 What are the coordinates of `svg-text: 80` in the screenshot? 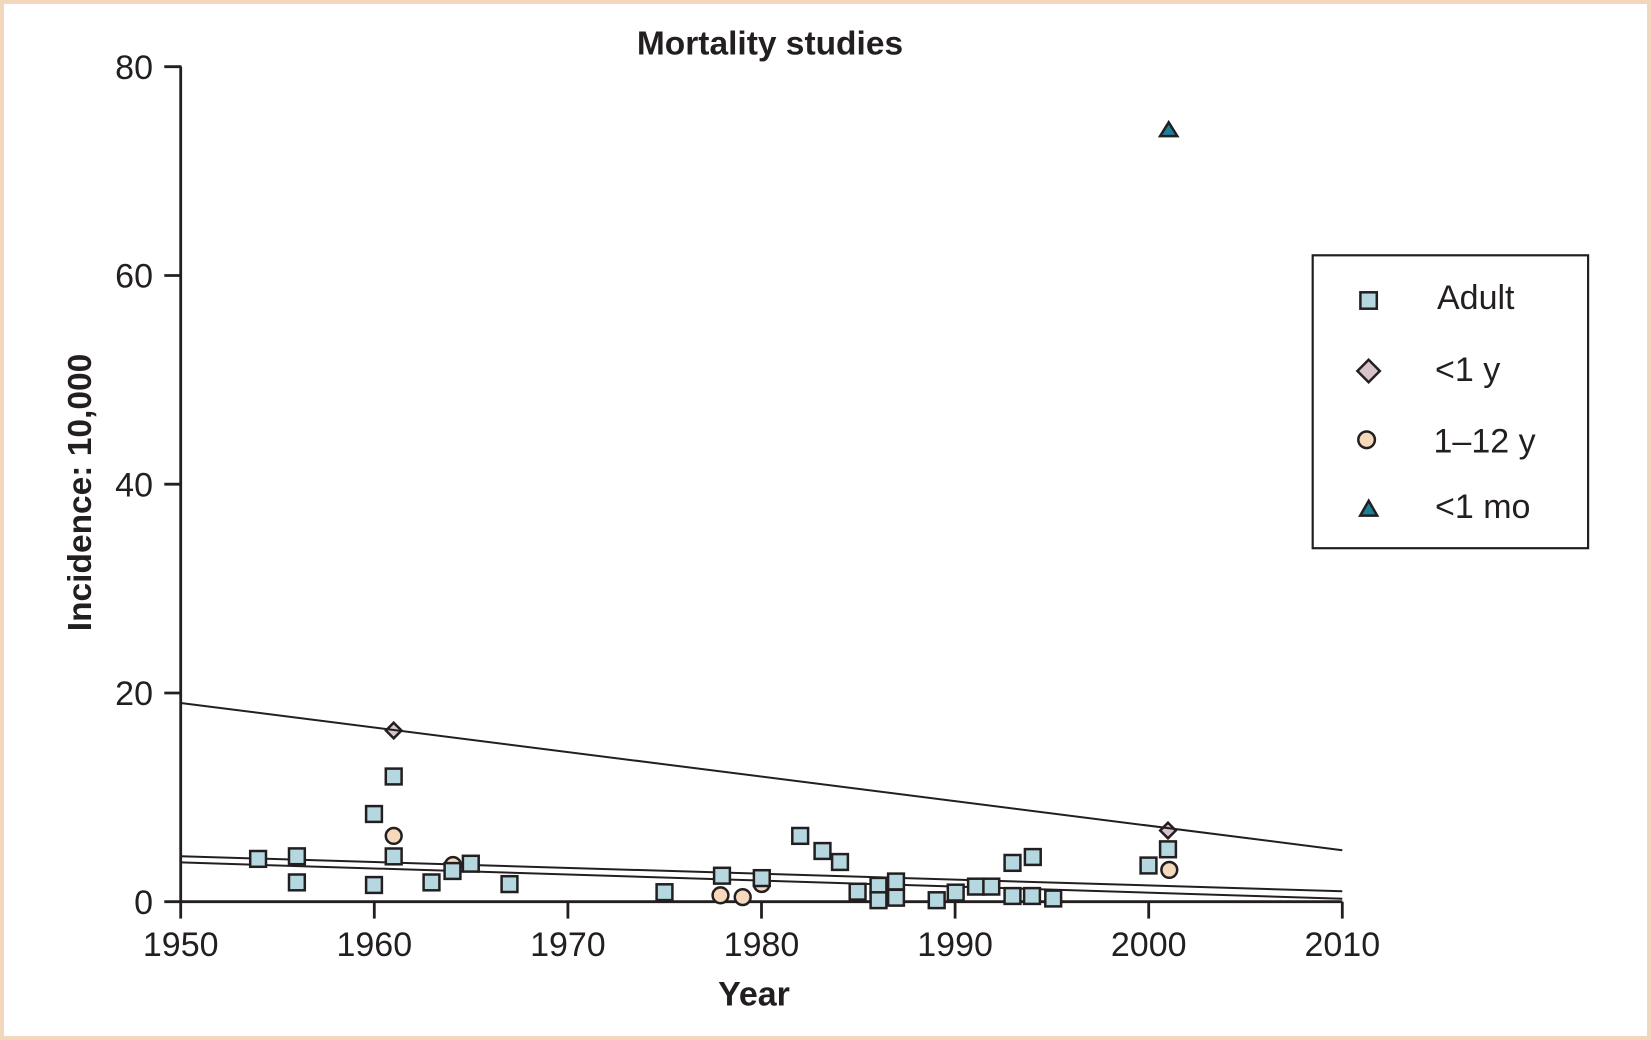 It's located at (134, 68).